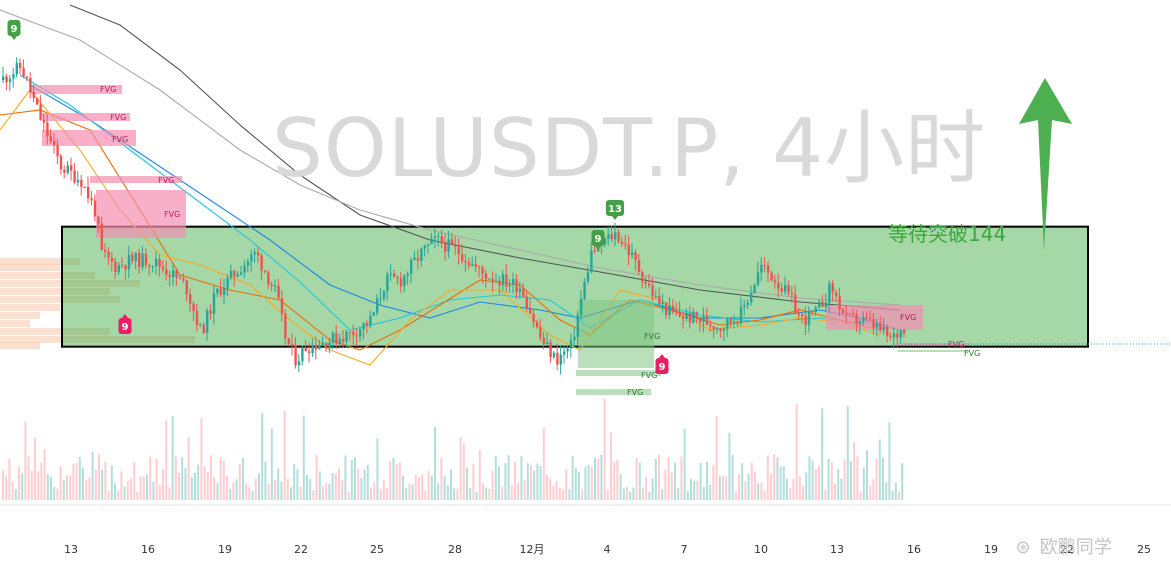  Describe the element at coordinates (684, 549) in the screenshot. I see `x-axis-tick-label: 7` at that location.